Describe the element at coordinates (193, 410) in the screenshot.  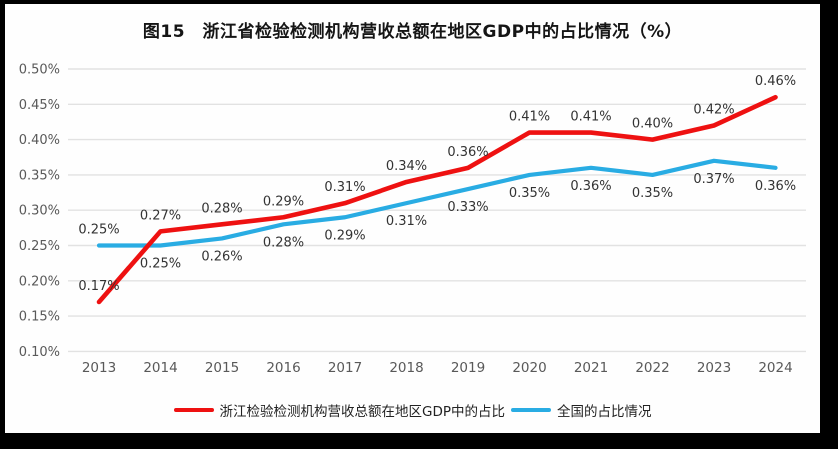
I see `legend-line-red-icon` at that location.